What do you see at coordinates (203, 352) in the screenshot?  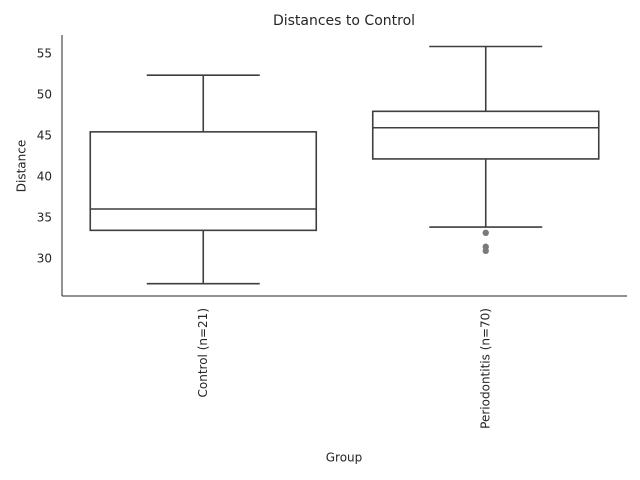 I see `x-tick-label: Control (n=21)` at bounding box center [203, 352].